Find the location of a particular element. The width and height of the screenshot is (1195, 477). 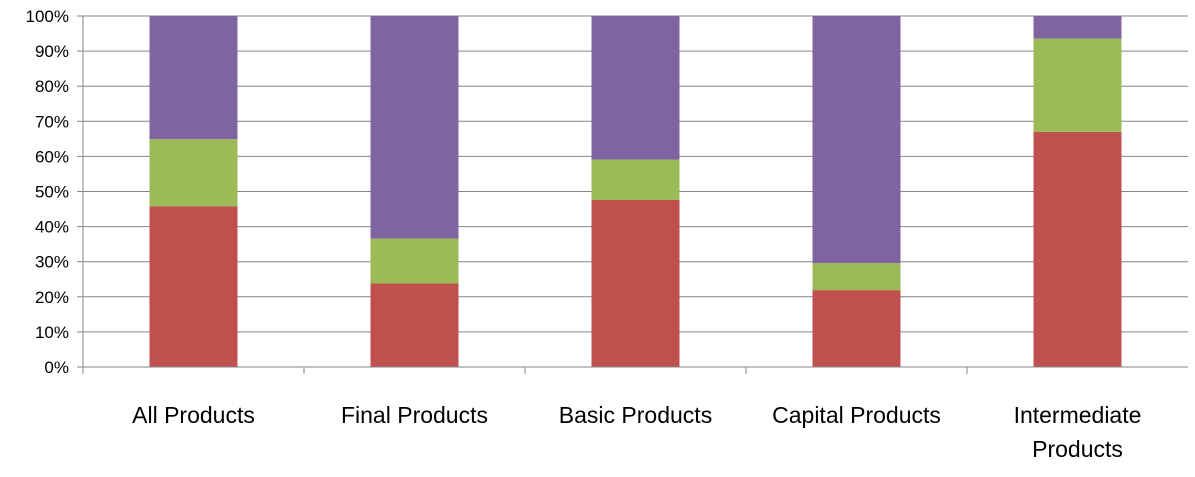

y-tick-label: 60% is located at coordinates (52, 156).